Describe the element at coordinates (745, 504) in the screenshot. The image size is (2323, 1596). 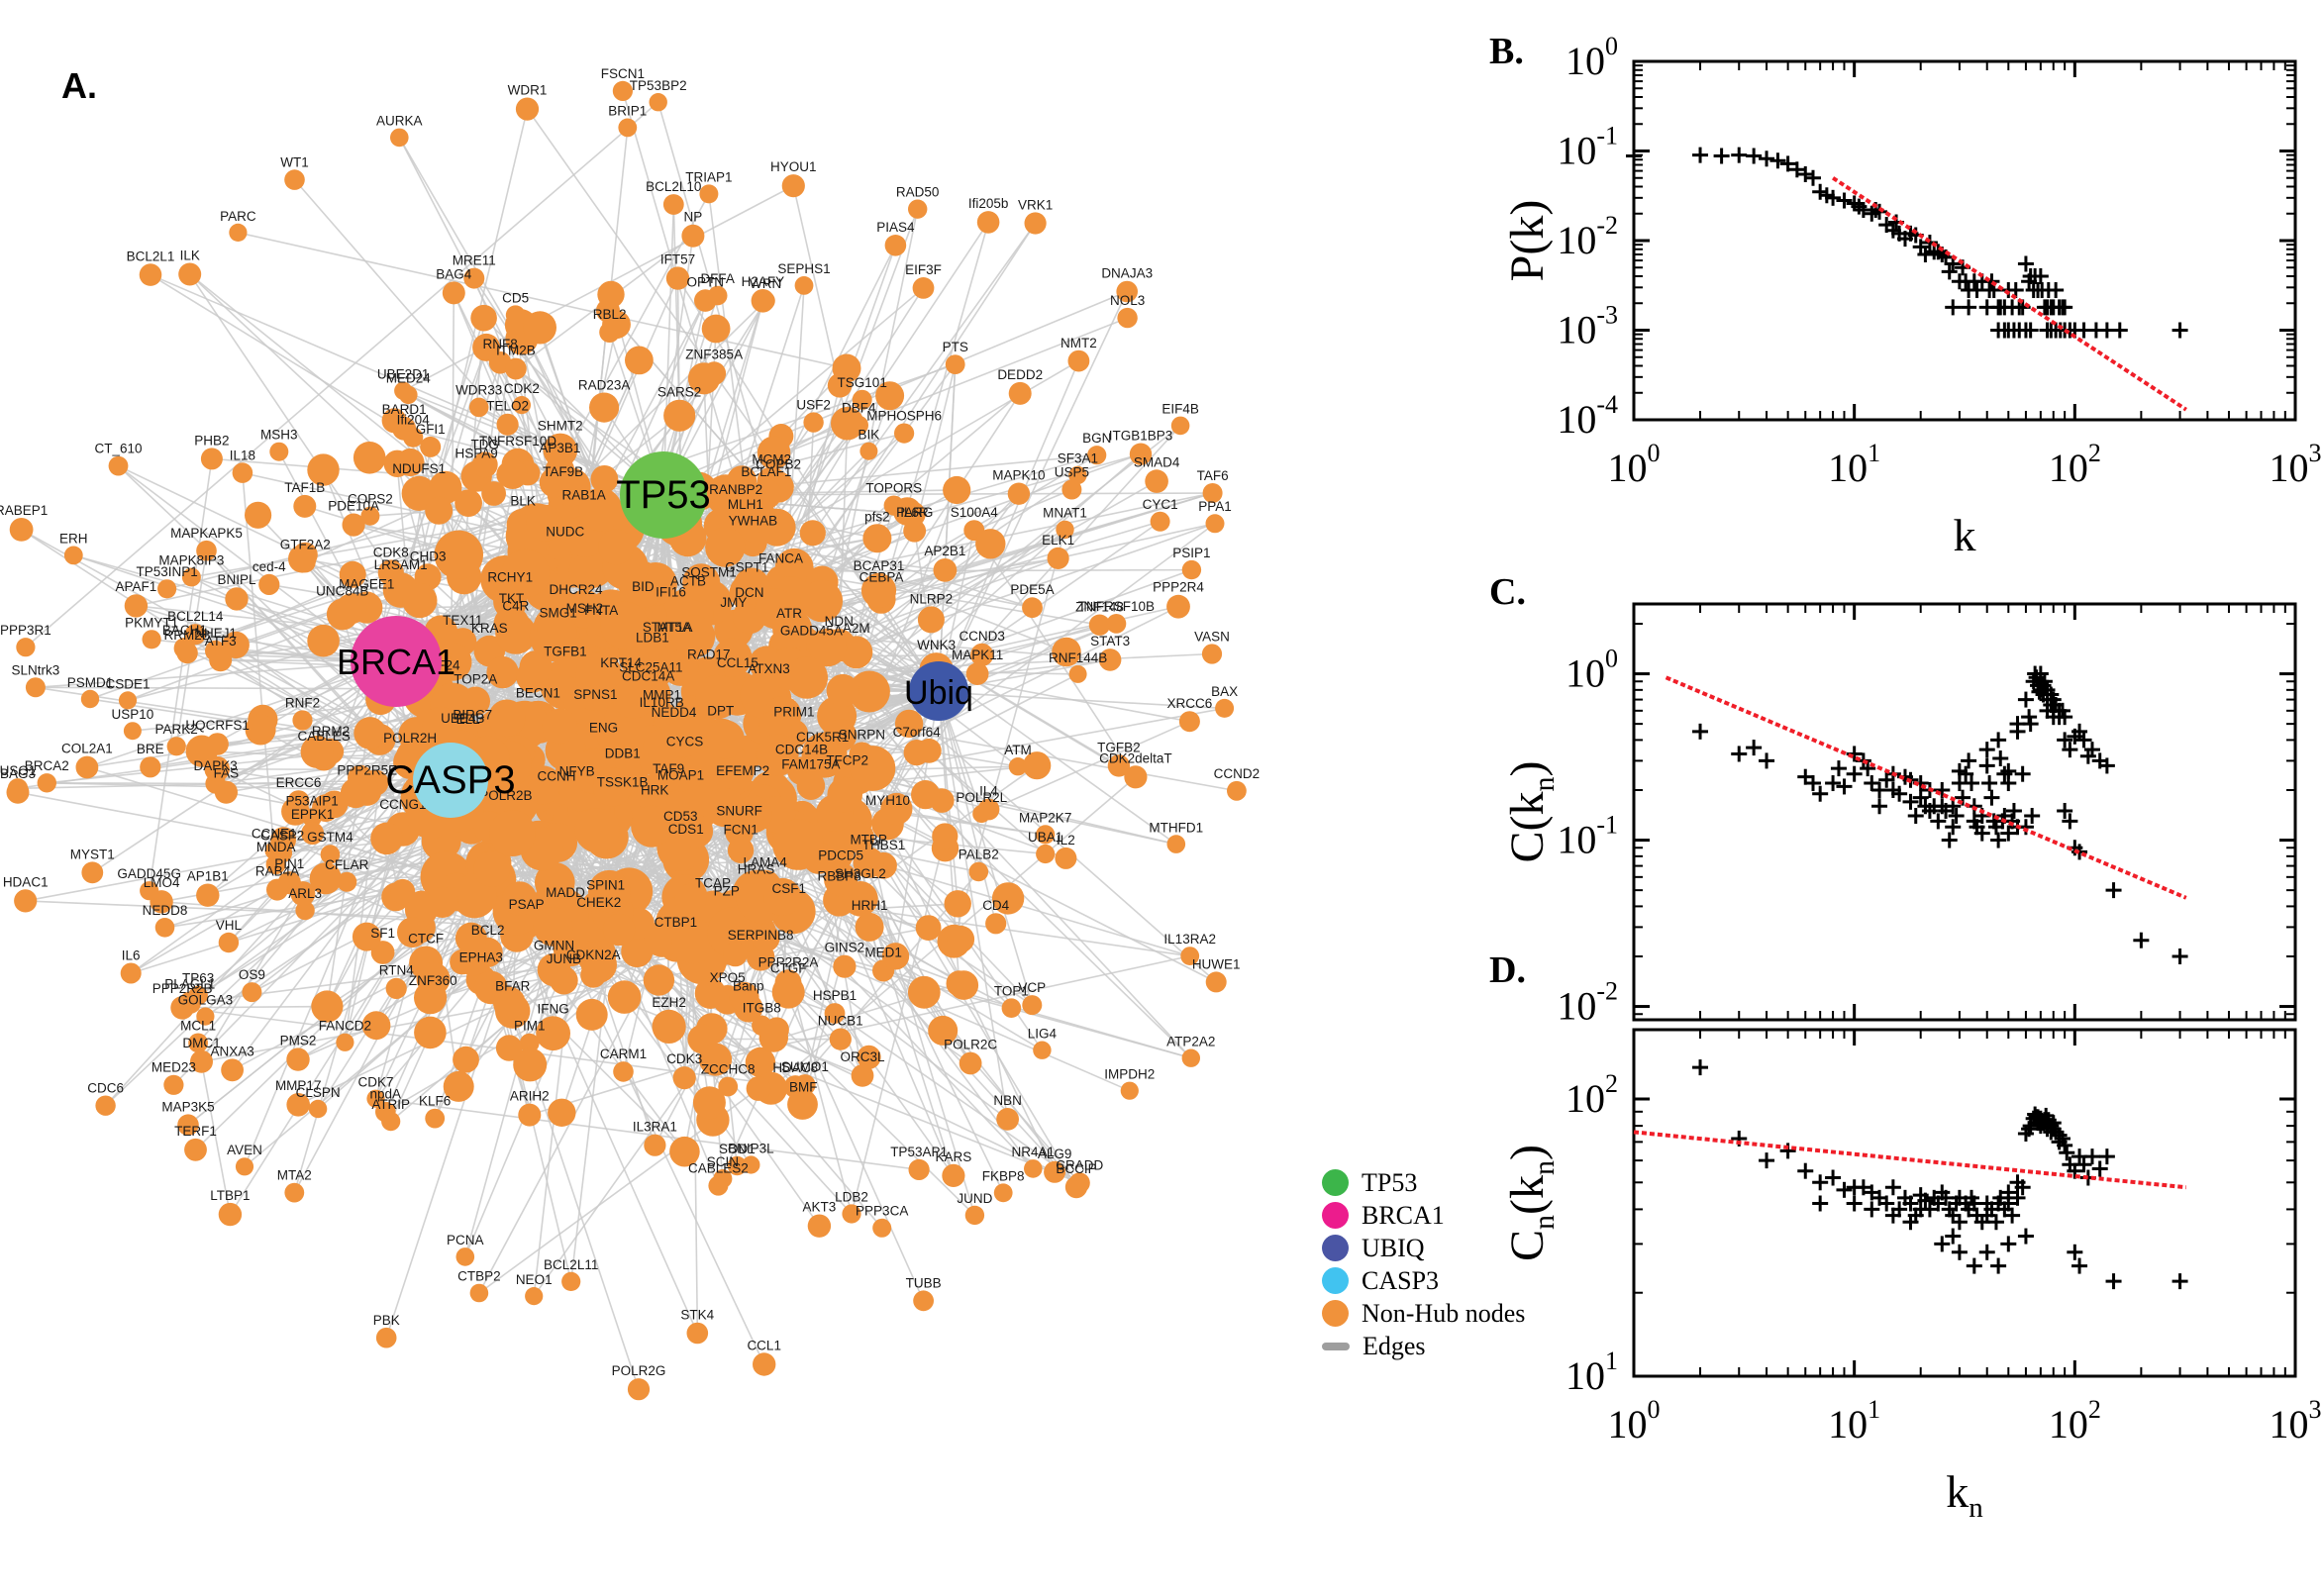
I see `network-node-label: MLH1` at that location.